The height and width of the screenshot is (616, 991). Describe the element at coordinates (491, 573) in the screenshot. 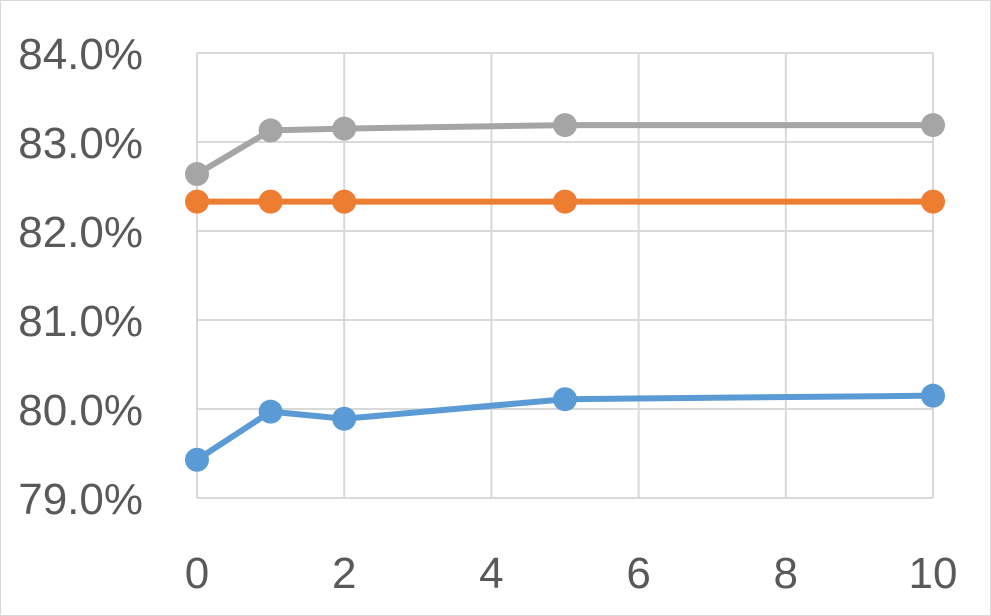

I see `x-tick-label: 4` at that location.